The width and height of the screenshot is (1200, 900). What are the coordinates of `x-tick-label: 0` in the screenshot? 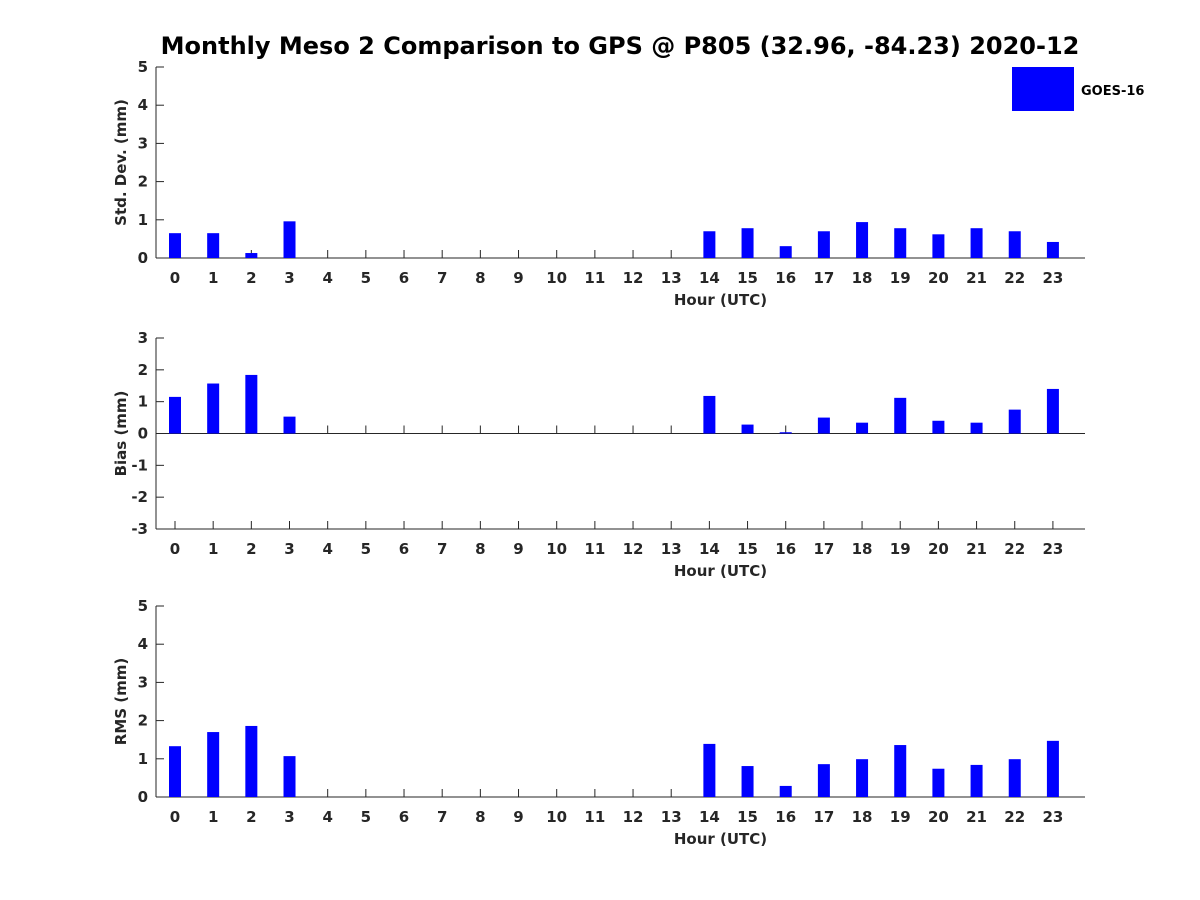 It's located at (175, 817).